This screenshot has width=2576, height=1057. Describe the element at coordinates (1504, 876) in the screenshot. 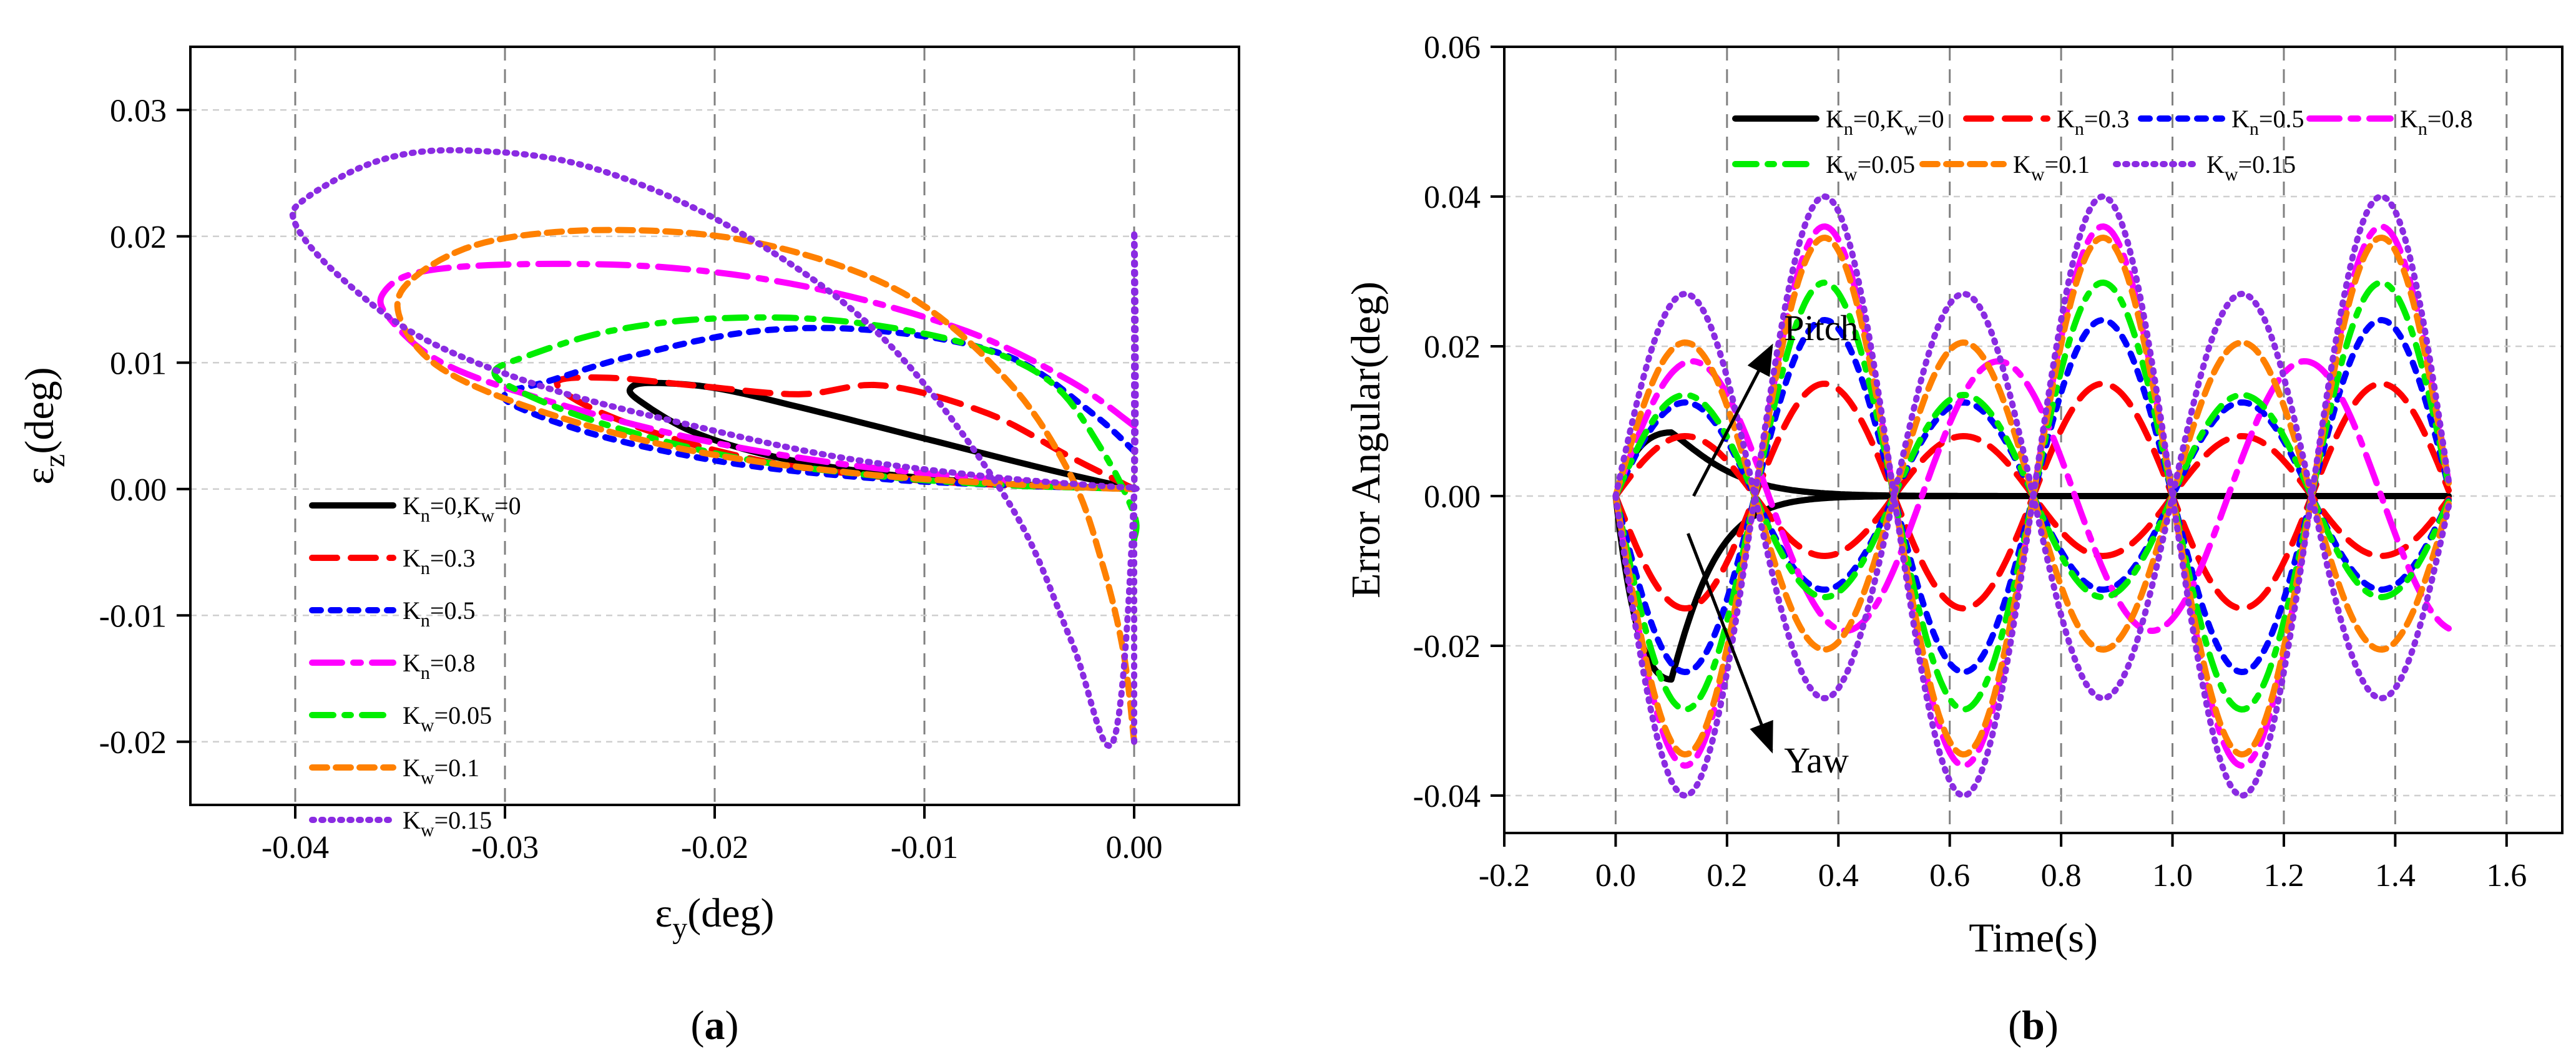

I see `x-tick-label: -0.2` at that location.